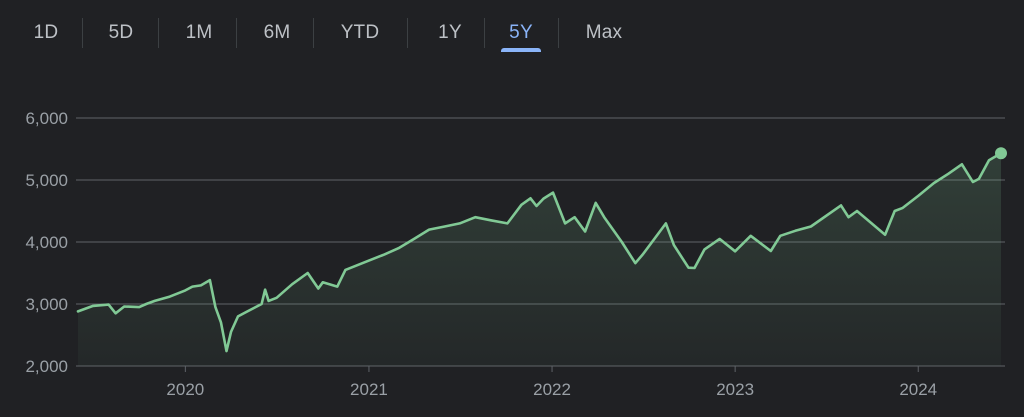  What do you see at coordinates (199, 33) in the screenshot?
I see `tab-1m: 1M` at bounding box center [199, 33].